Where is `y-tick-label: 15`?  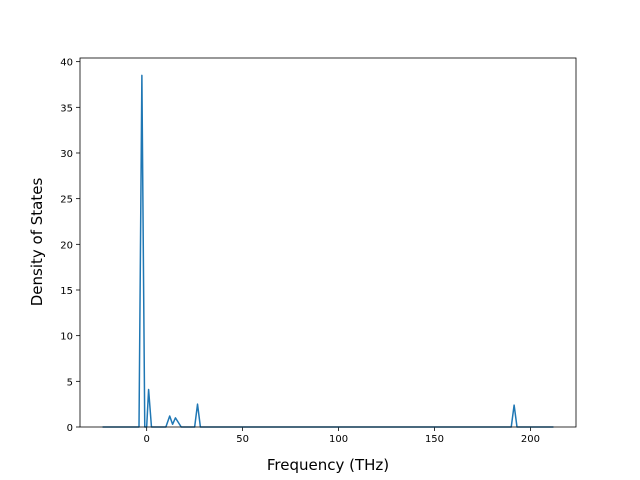 y-tick-label: 15 is located at coordinates (66, 291).